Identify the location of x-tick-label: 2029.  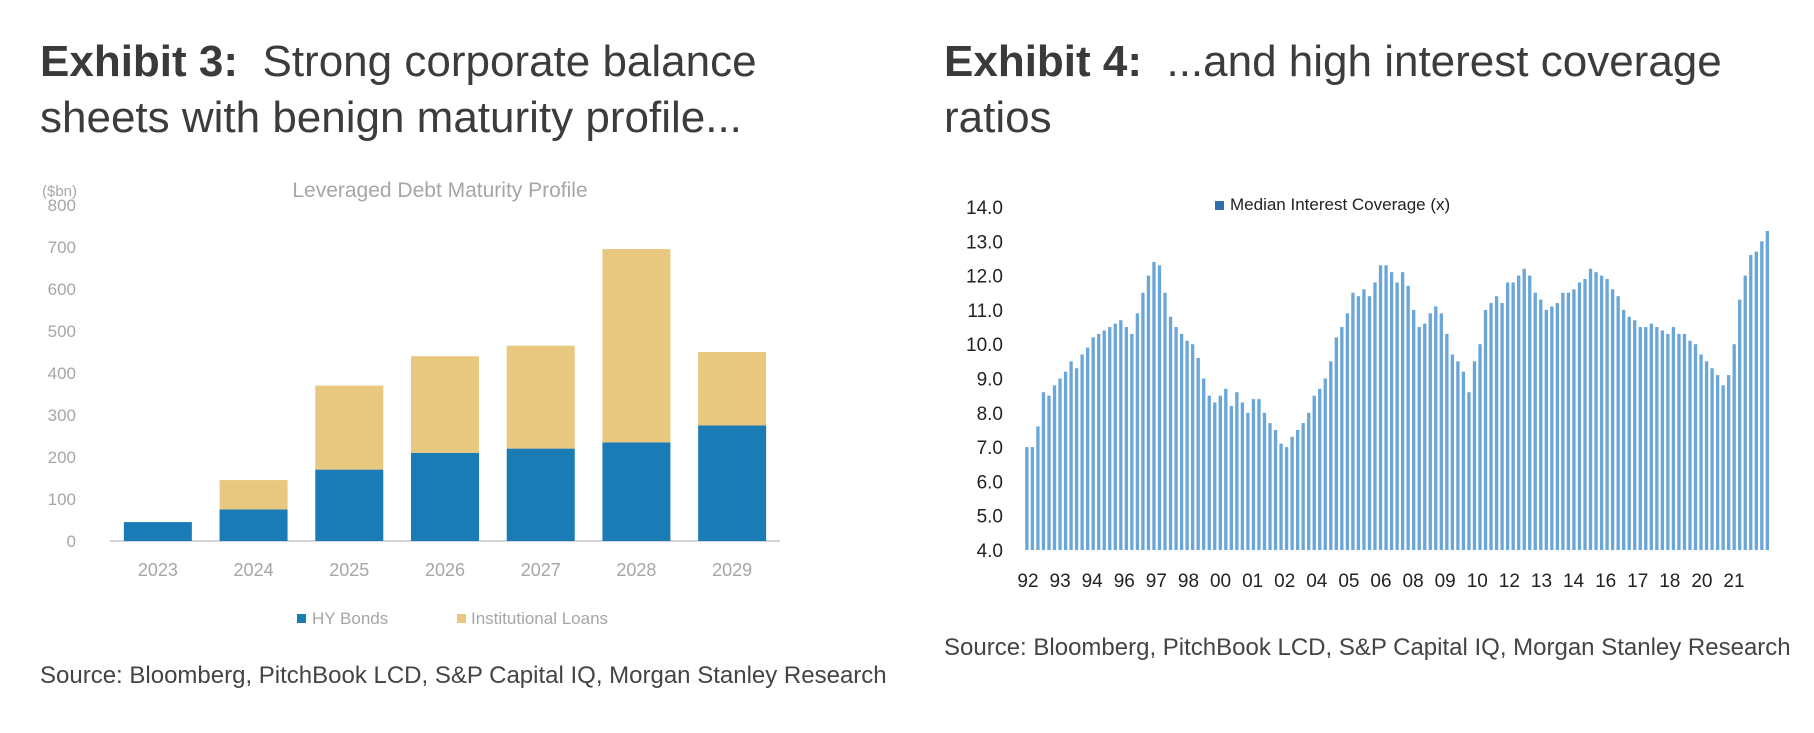
(732, 570).